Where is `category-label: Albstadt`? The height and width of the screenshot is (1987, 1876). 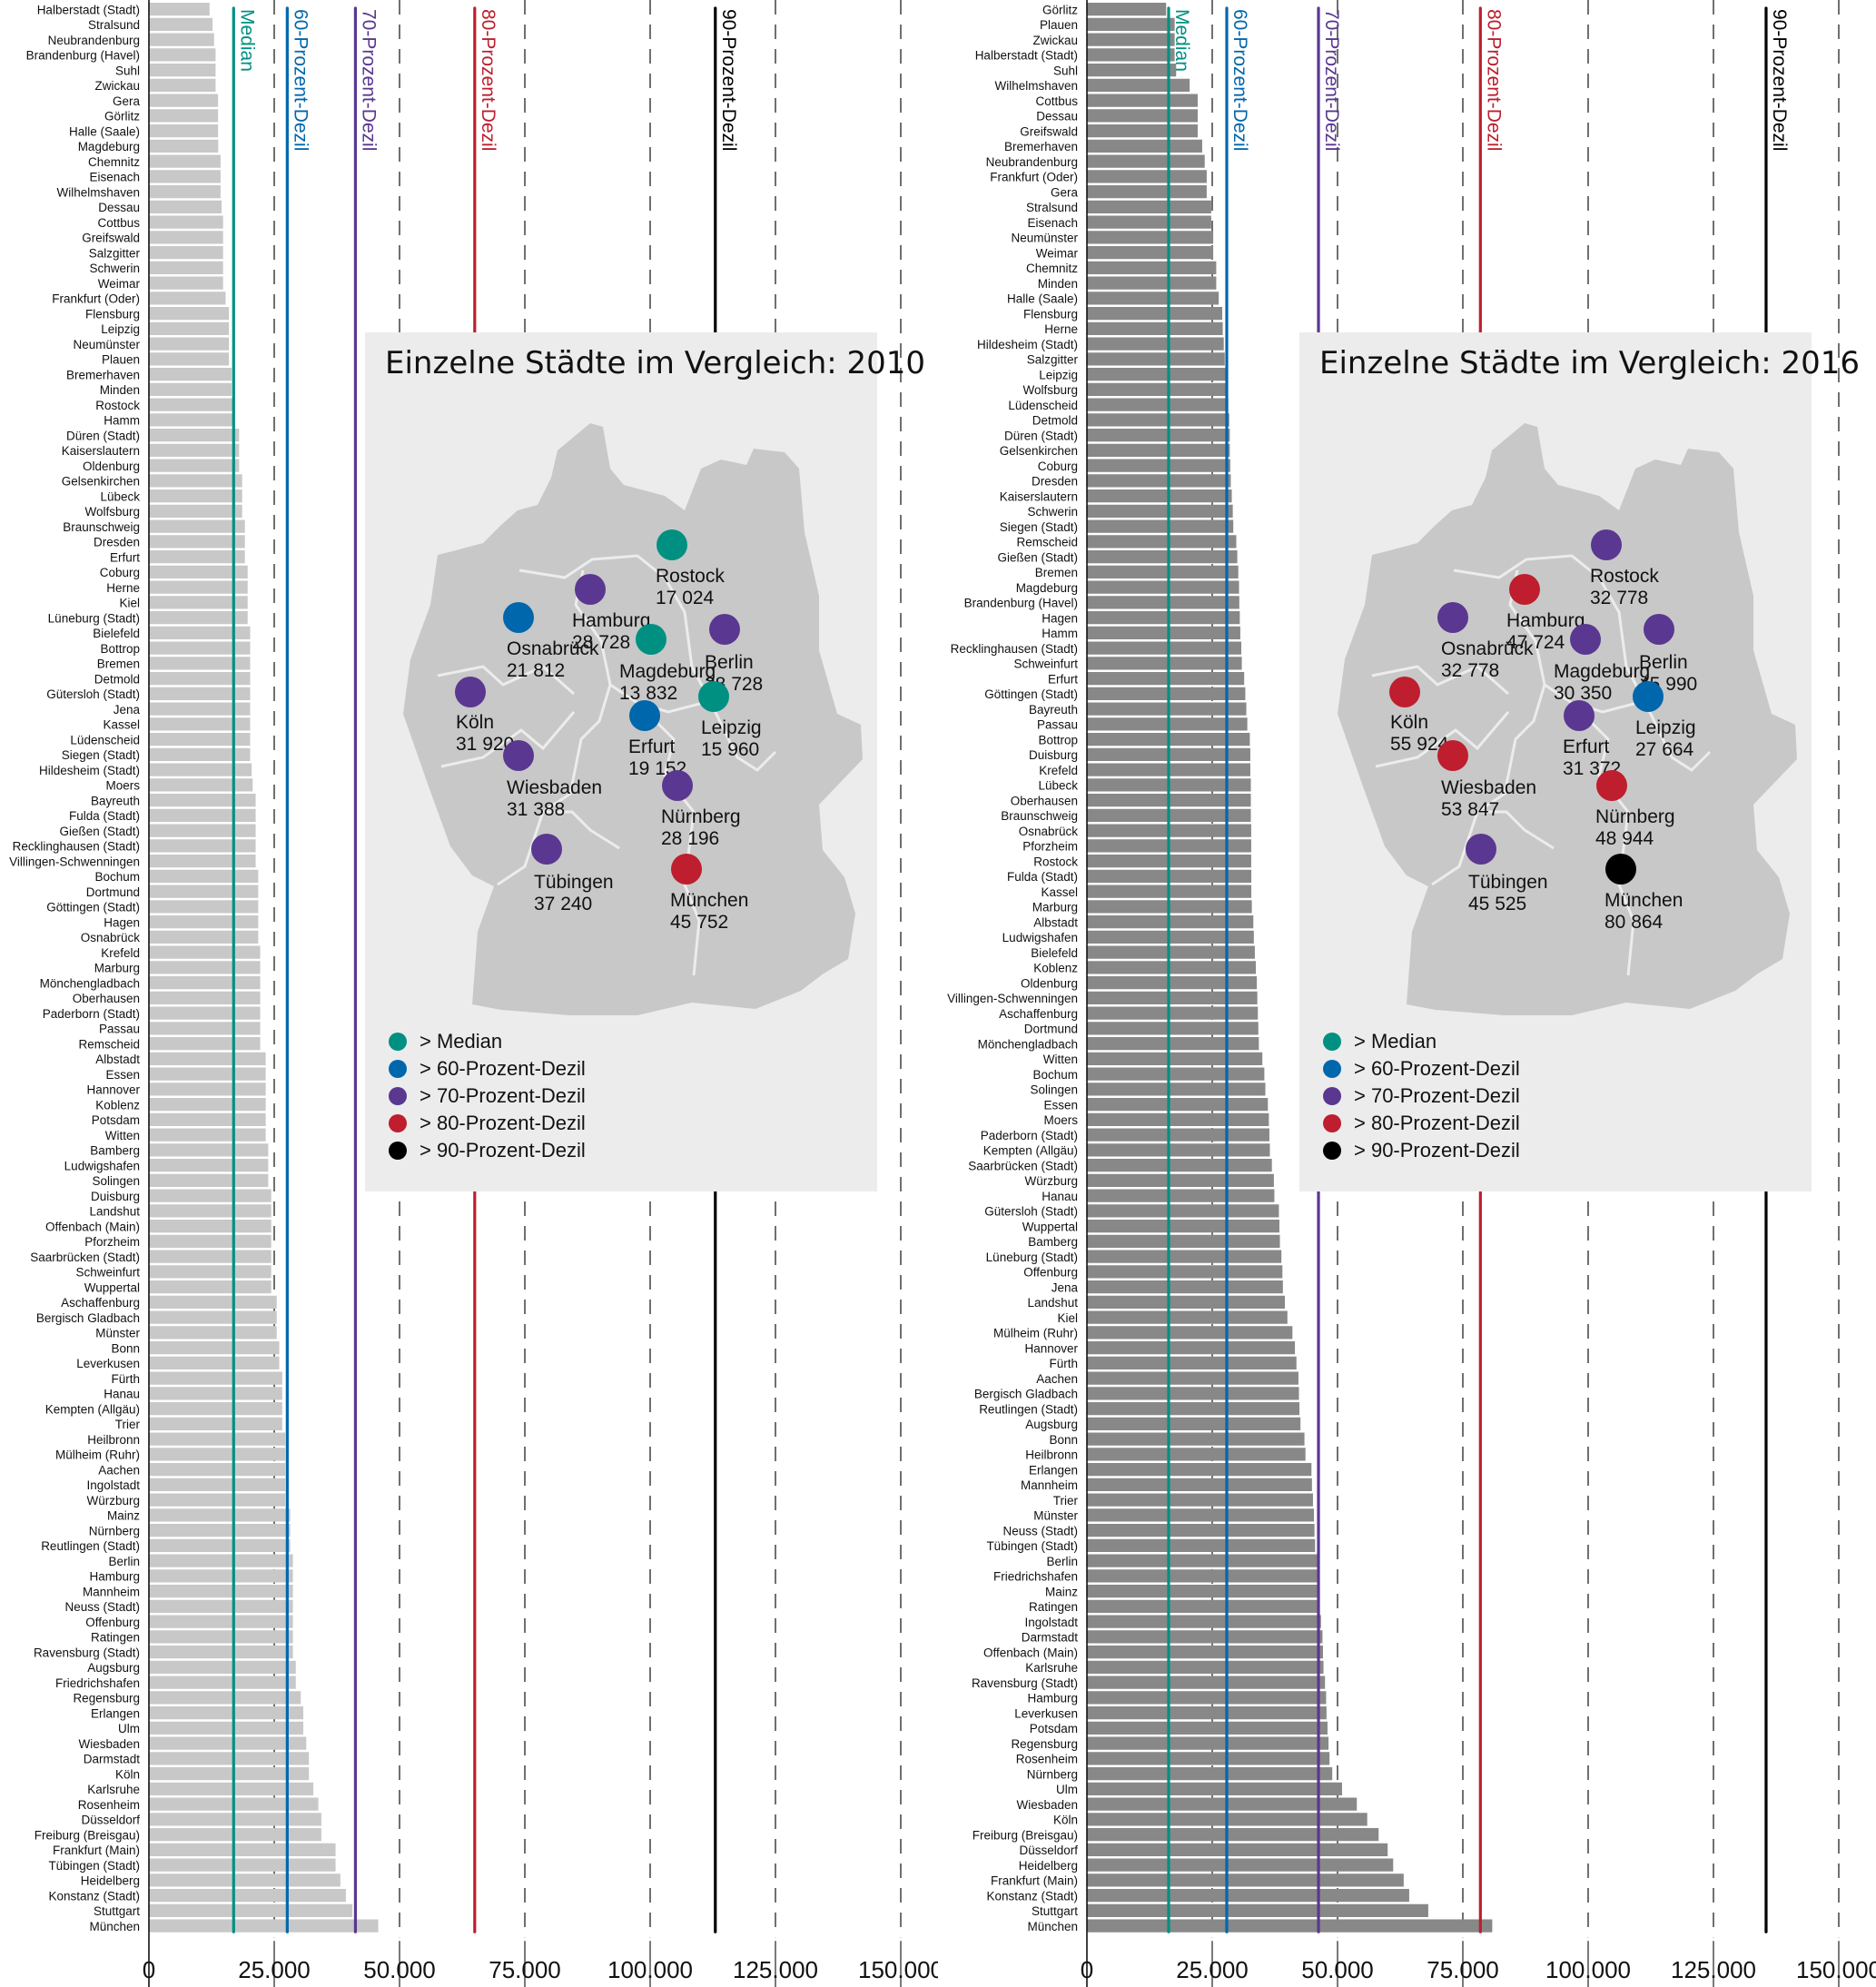
category-label: Albstadt is located at coordinates (118, 1059).